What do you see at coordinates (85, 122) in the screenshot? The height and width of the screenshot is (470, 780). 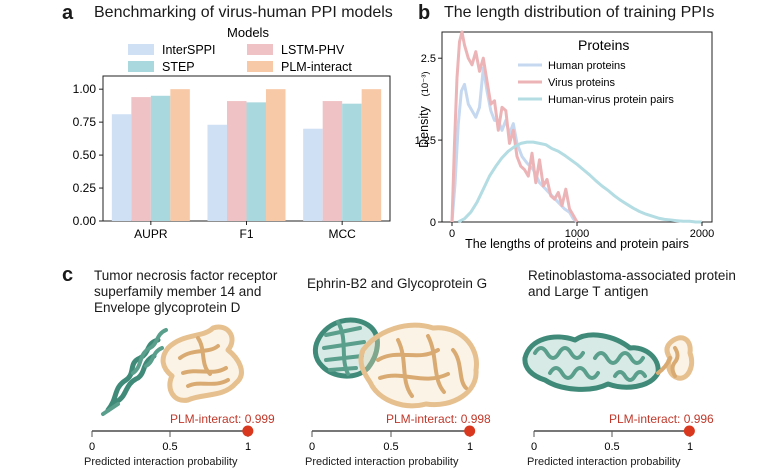 I see `y-tick-label: 0.75` at bounding box center [85, 122].